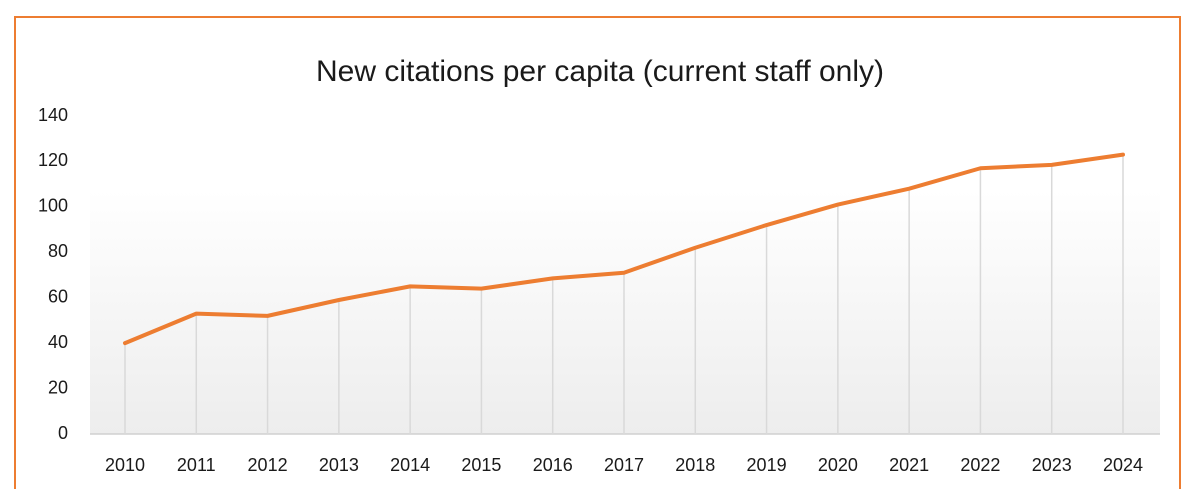  I want to click on x-tick-label: 2015, so click(481, 465).